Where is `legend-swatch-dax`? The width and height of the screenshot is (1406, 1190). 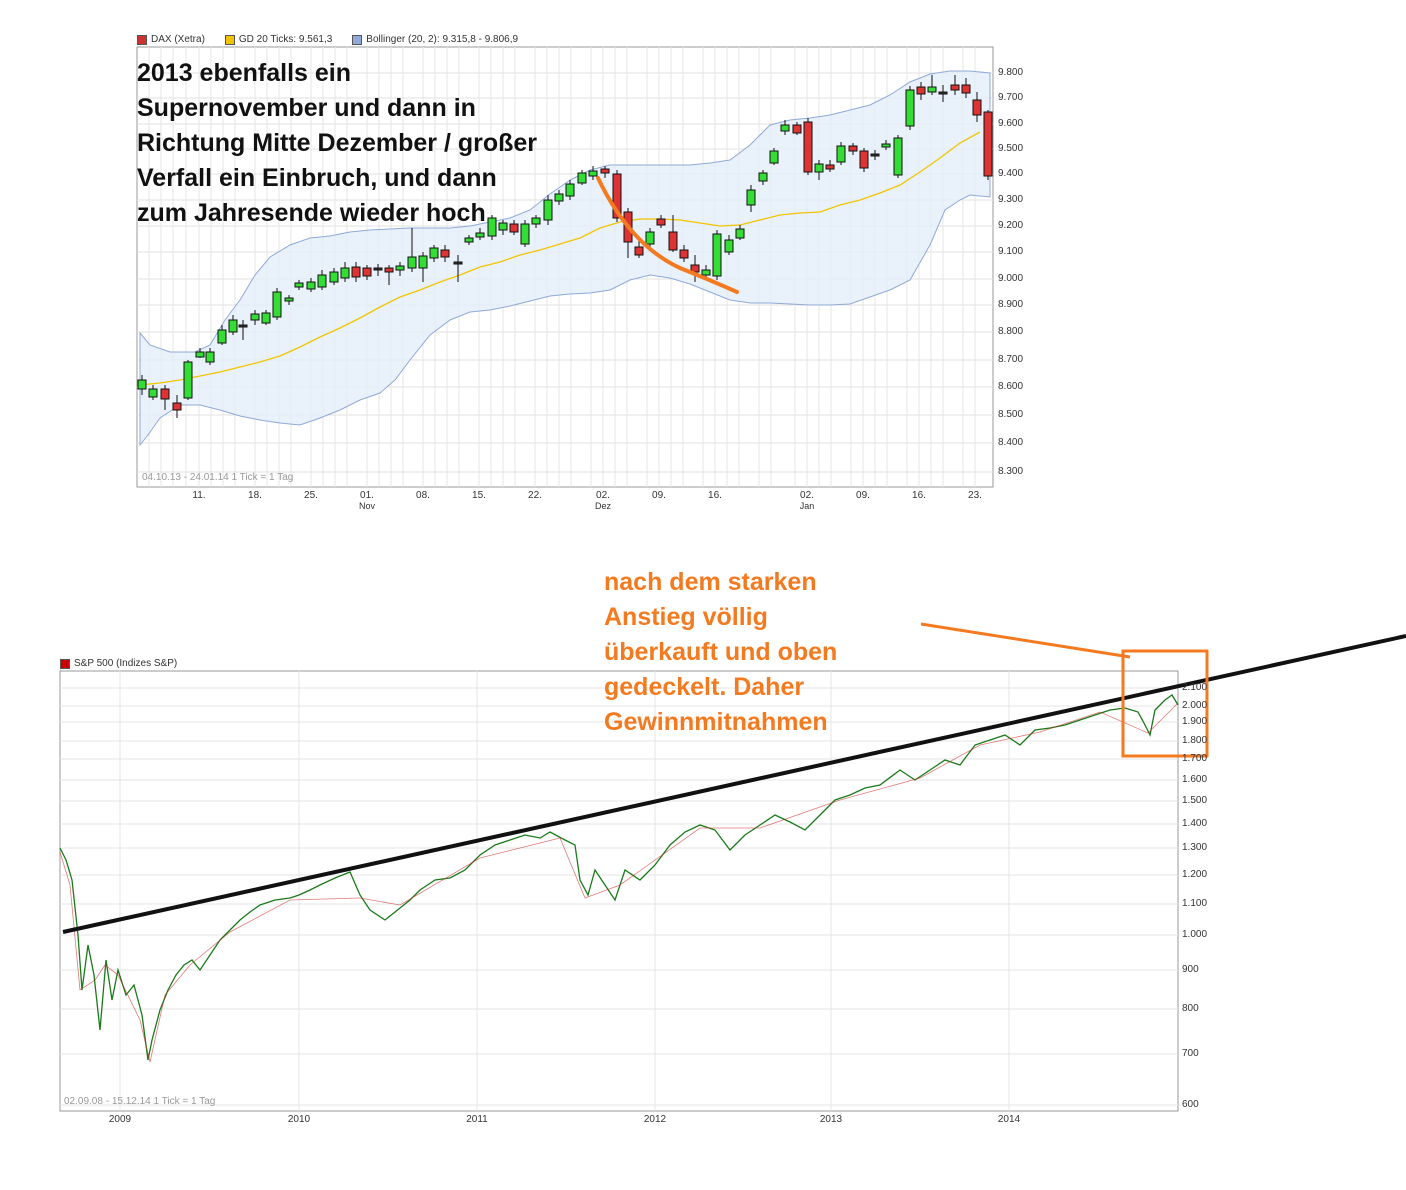
legend-swatch-dax is located at coordinates (142, 39).